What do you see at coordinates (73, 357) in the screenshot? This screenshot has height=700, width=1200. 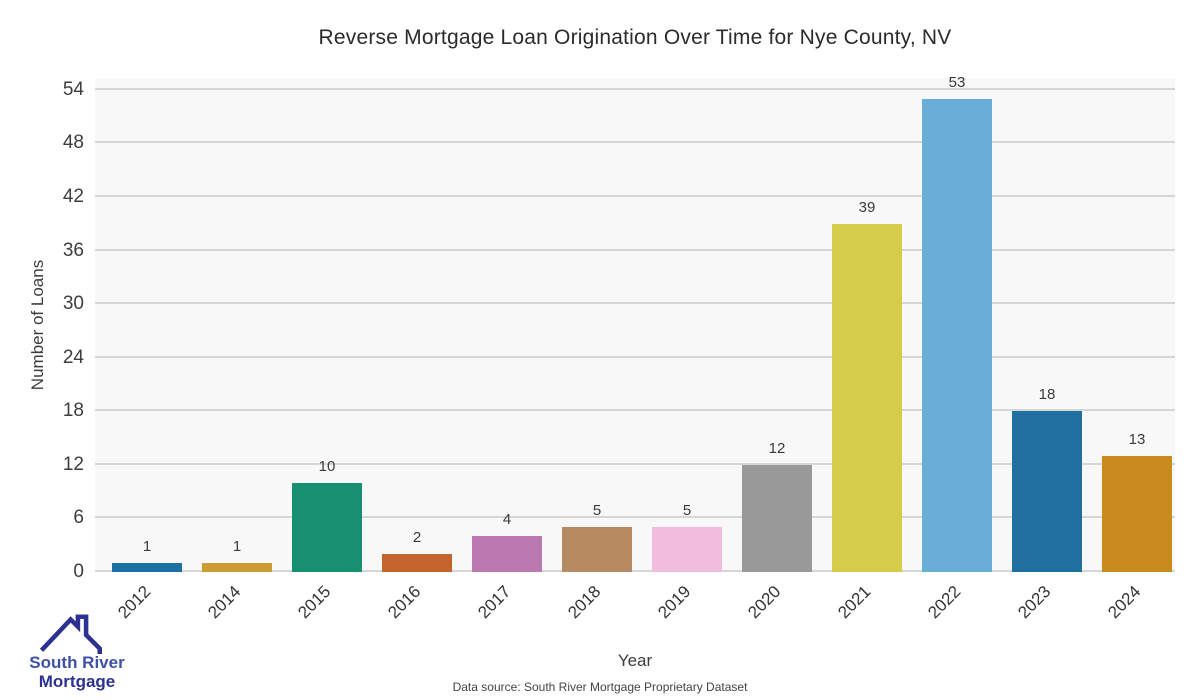 I see `y-tick-label: 24` at bounding box center [73, 357].